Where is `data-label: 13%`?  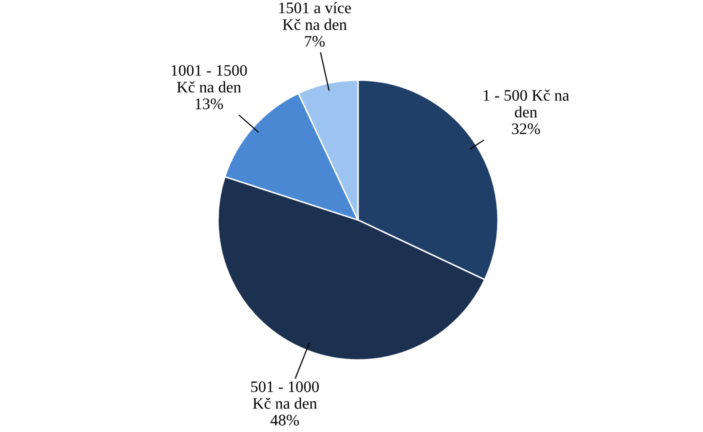
data-label: 13% is located at coordinates (209, 104).